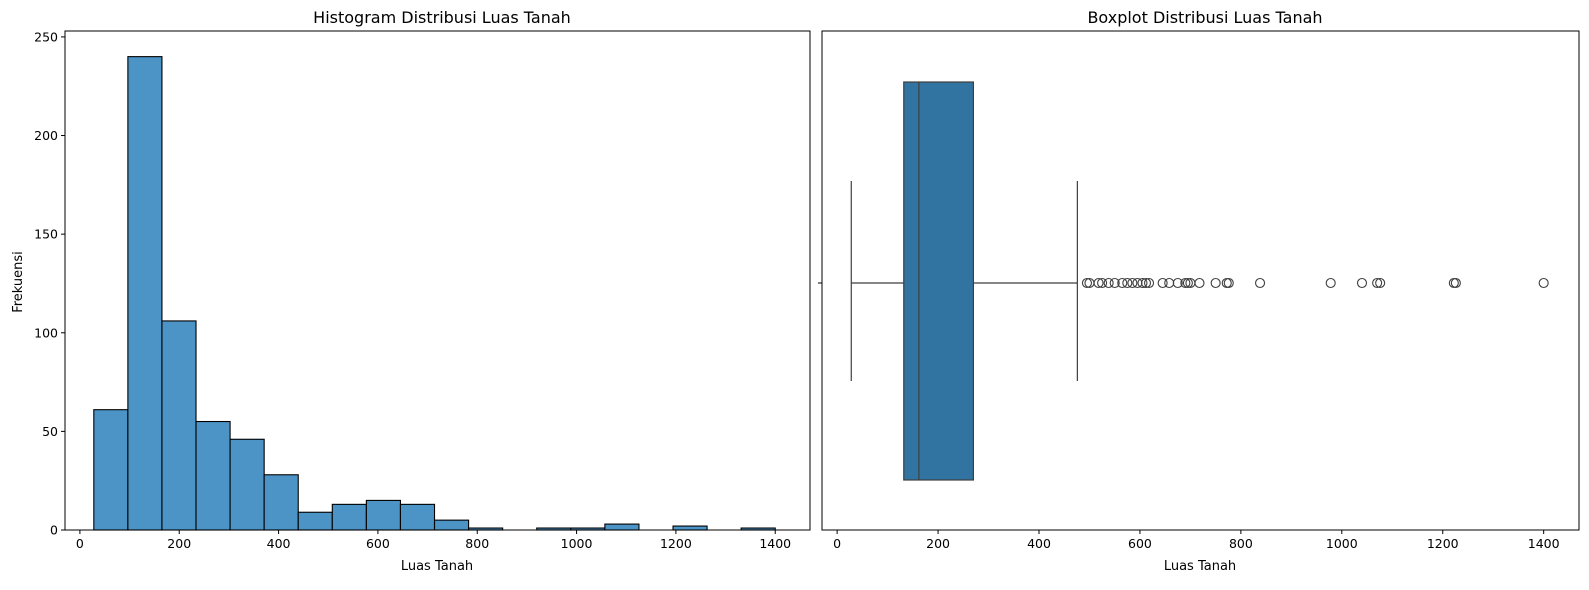 Image resolution: width=1589 pixels, height=590 pixels. Describe the element at coordinates (477, 543) in the screenshot. I see `histogram-x-tick-label: 800` at that location.